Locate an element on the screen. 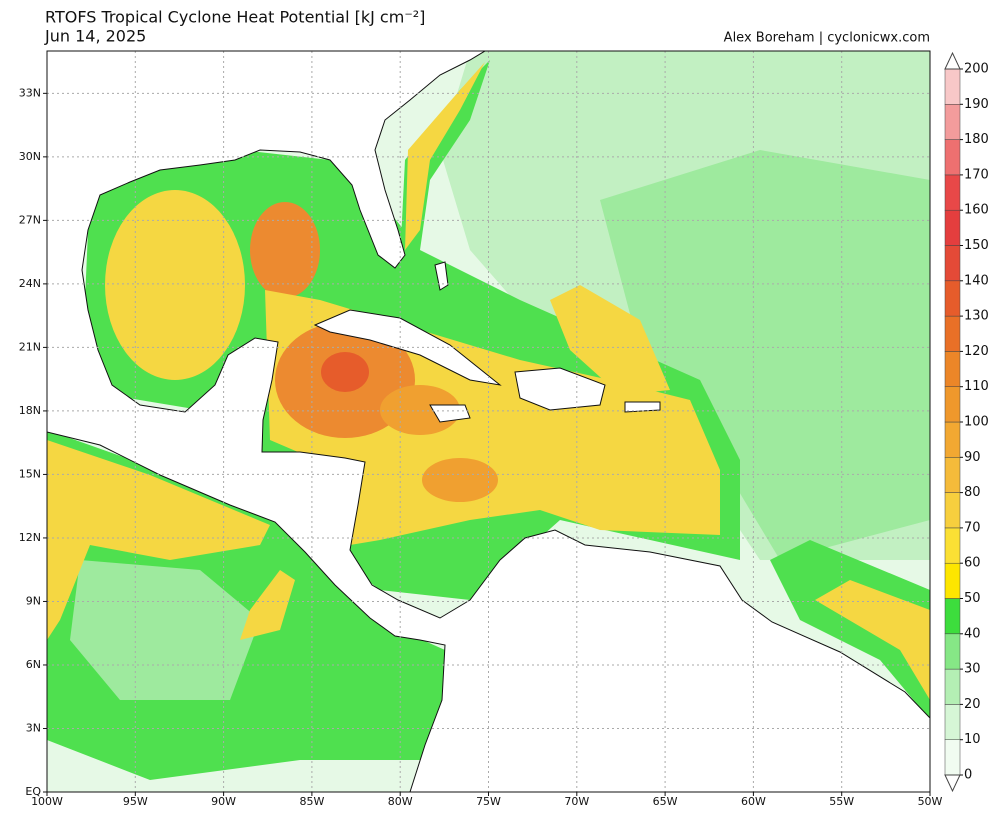  lon-tick-label: 55W is located at coordinates (841, 801).